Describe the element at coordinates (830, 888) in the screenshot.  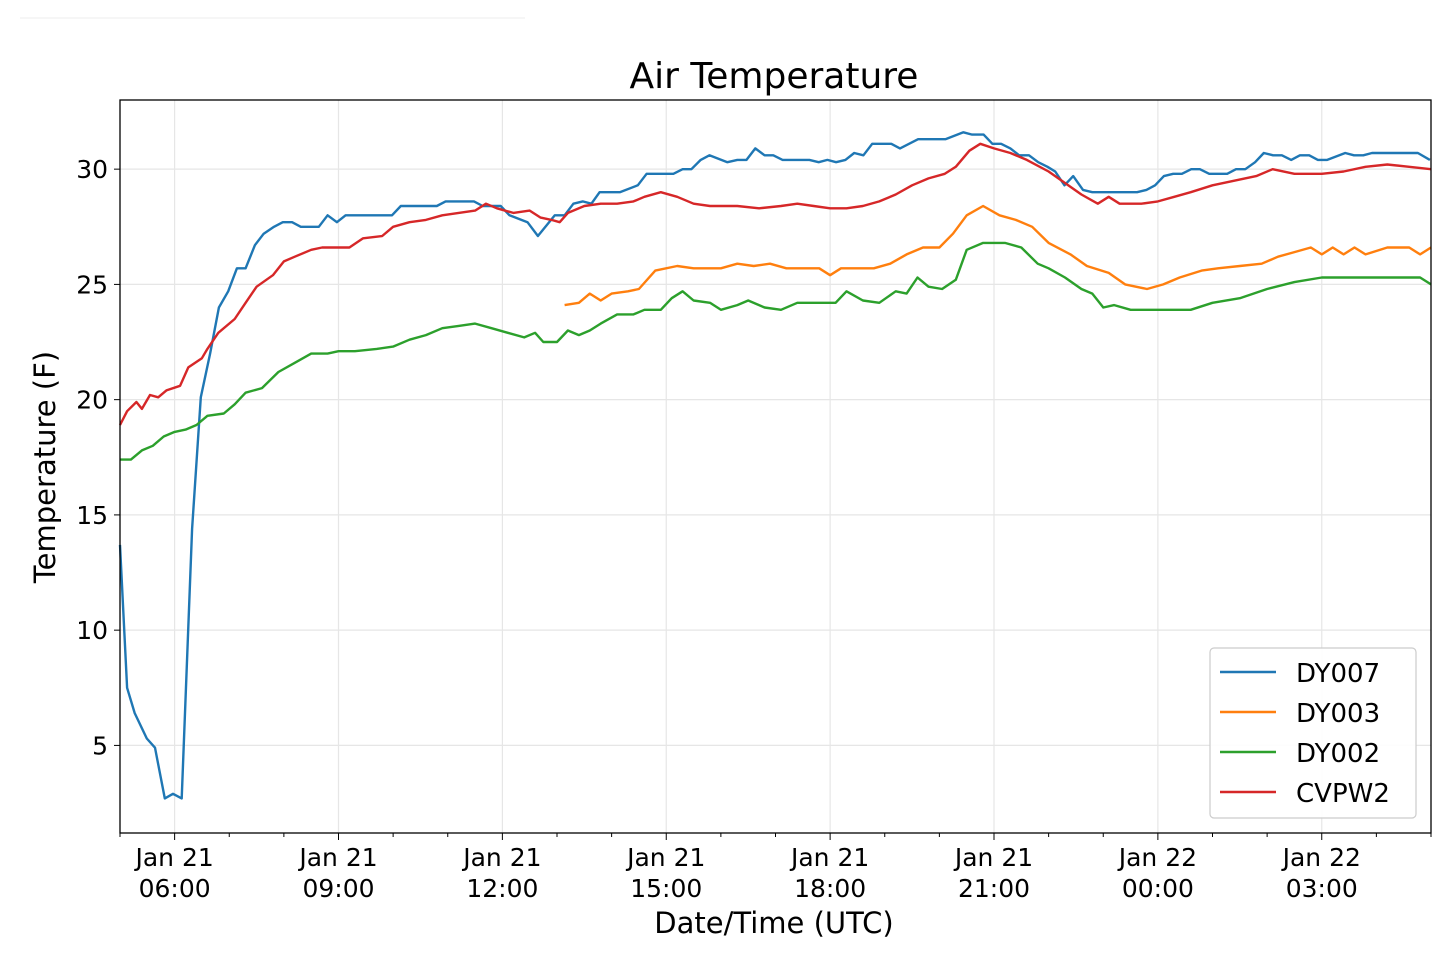
I see `x-tick-label-time: 18:00` at that location.